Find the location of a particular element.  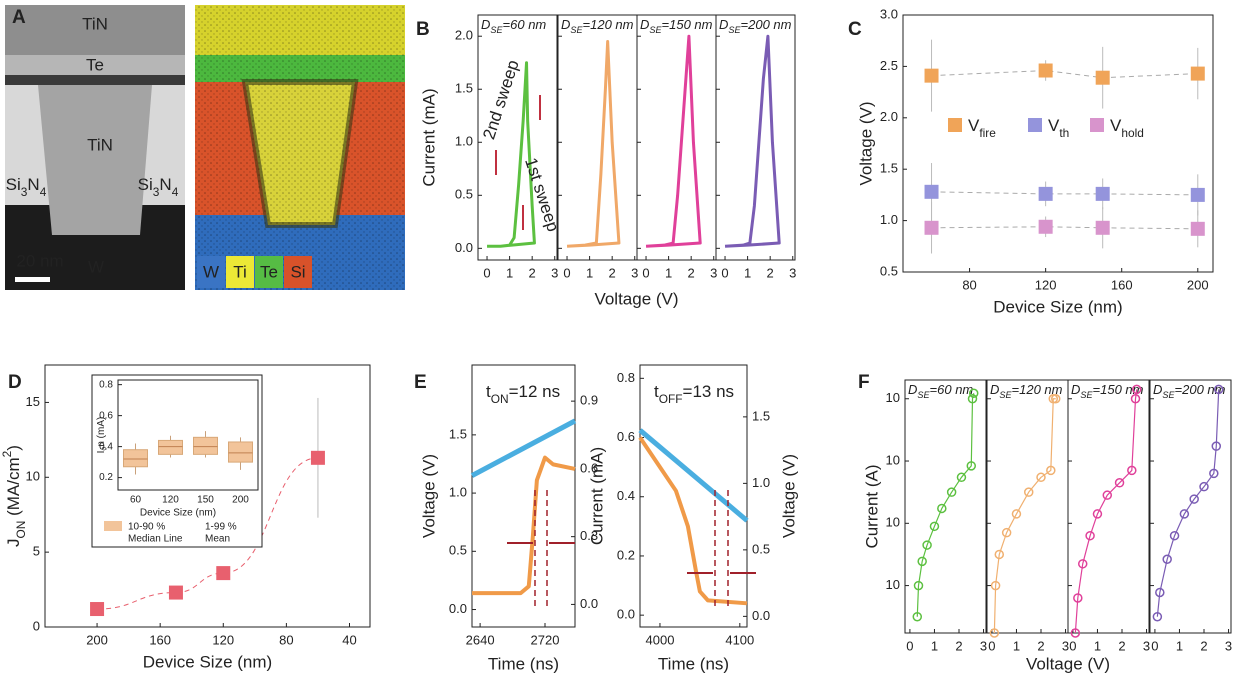

subplot-title: DSE=60 nm is located at coordinates (940, 391).